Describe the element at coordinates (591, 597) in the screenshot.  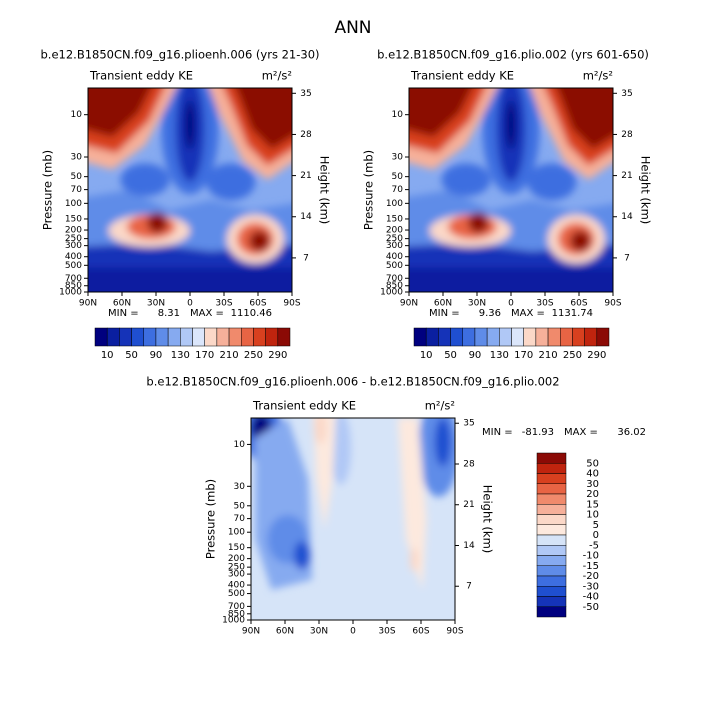
I see `colorbar-label: -40` at that location.